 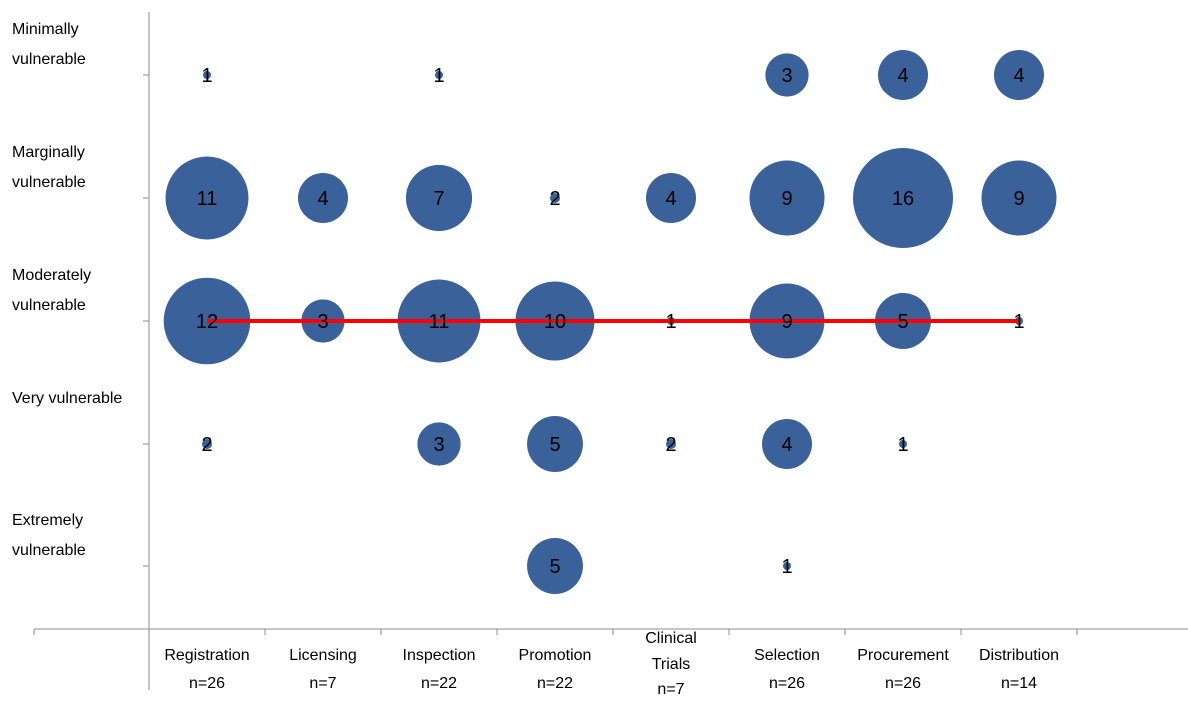 I want to click on bubble-licensing-marginally-vulnerable, so click(x=323, y=198).